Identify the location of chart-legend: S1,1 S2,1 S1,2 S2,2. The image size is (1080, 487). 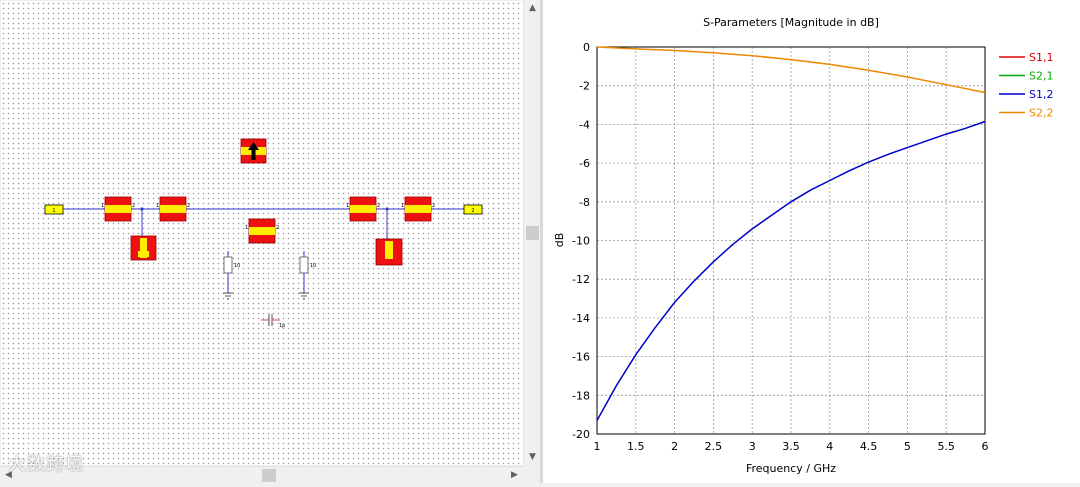
(1026, 85).